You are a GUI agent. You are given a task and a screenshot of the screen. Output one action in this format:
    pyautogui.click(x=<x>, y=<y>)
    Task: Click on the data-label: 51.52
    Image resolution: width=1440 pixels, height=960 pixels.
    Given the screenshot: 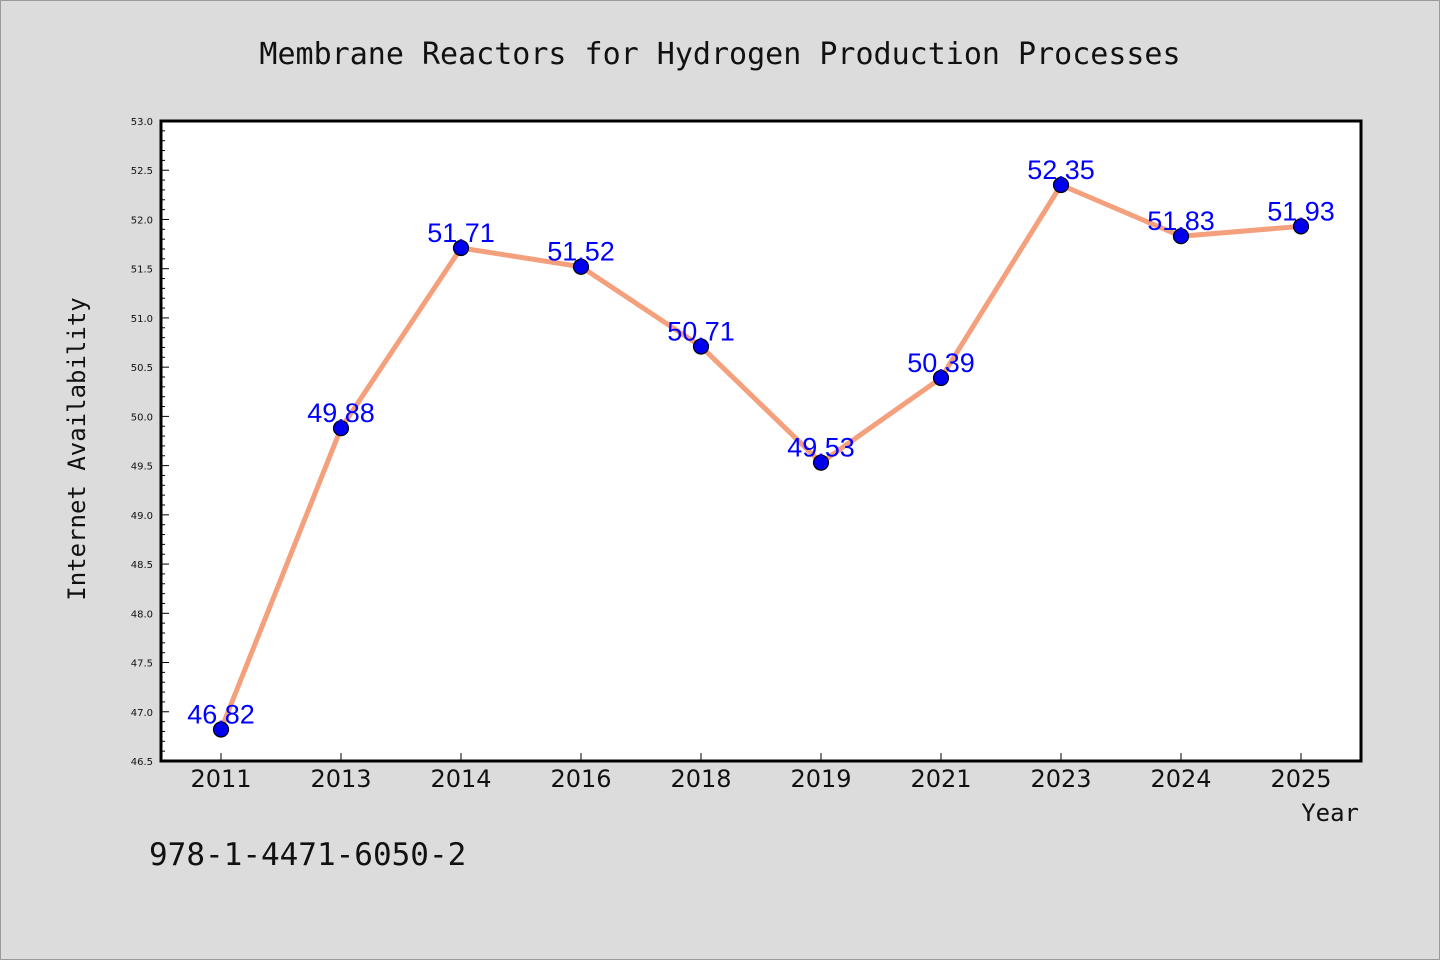 What is the action you would take?
    pyautogui.click(x=581, y=252)
    